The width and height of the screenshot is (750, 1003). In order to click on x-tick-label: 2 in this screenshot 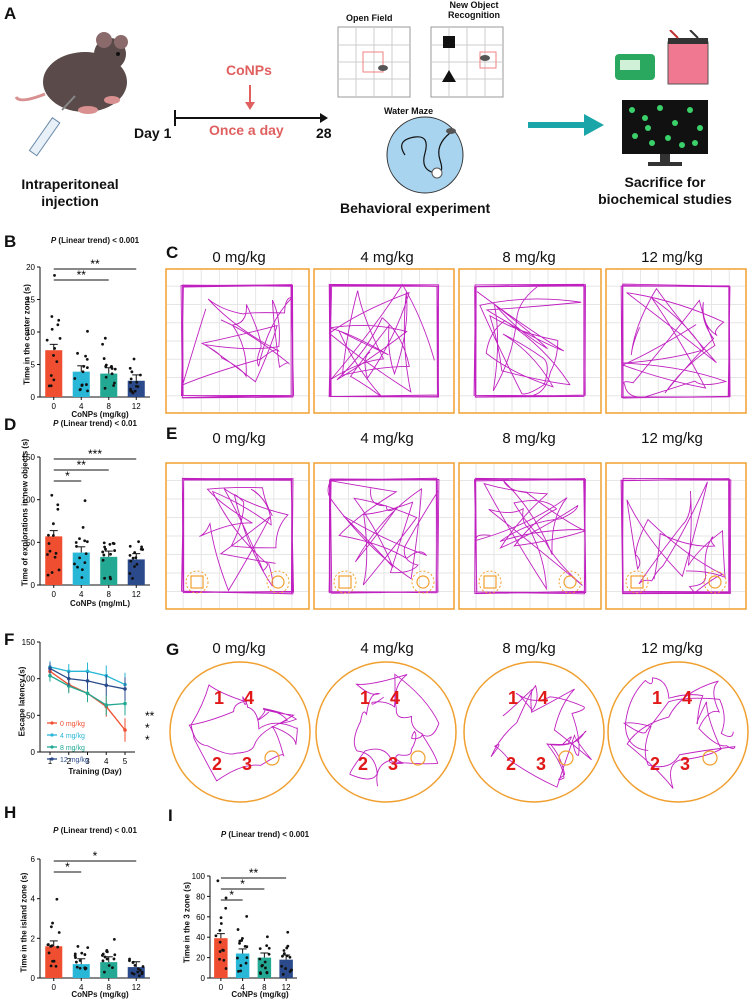, I will do `click(69, 761)`.